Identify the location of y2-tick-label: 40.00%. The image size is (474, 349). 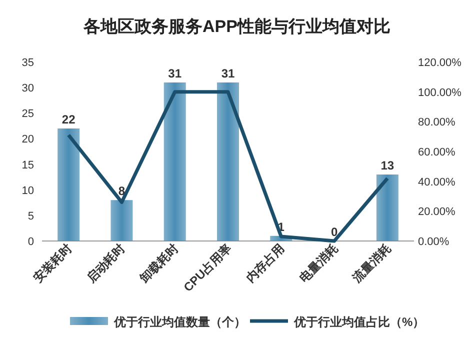
(437, 182).